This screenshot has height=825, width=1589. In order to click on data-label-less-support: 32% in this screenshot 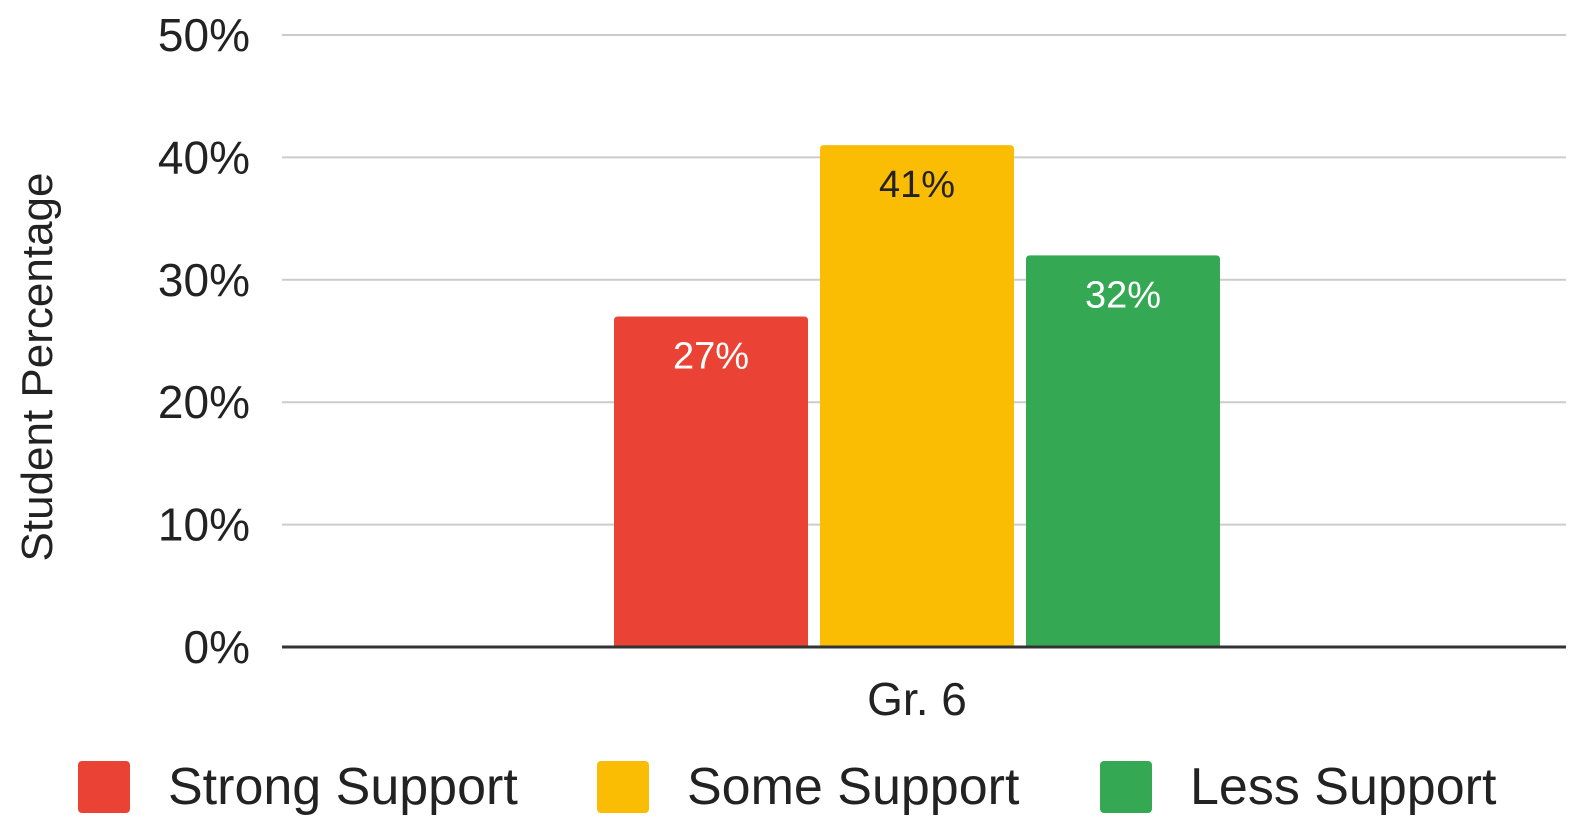, I will do `click(1123, 295)`.